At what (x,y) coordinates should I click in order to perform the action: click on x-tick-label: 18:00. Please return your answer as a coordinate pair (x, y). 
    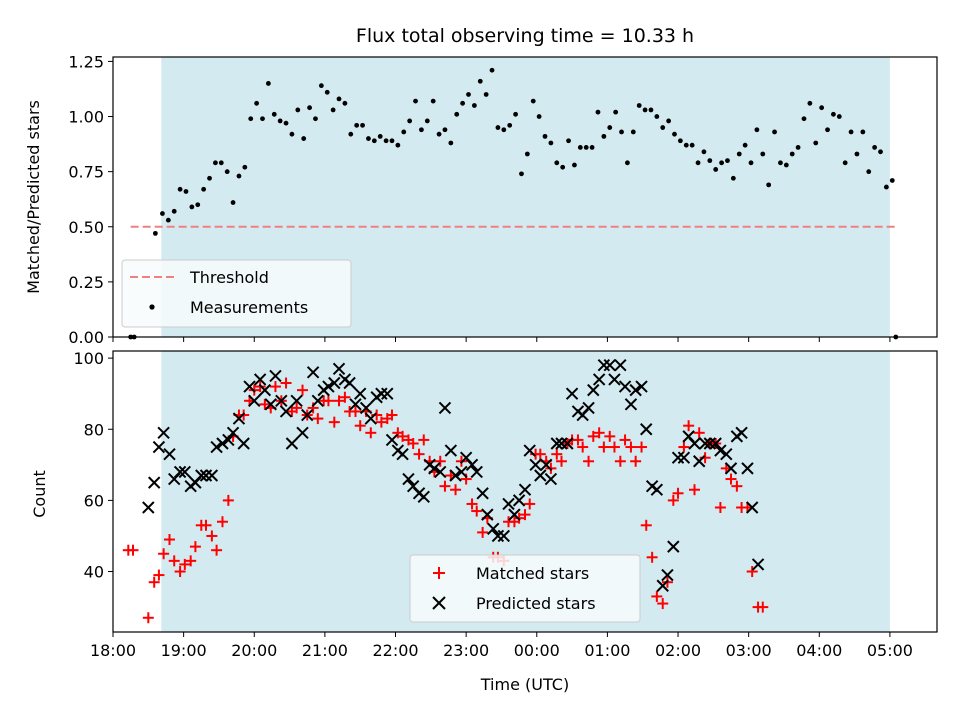
    Looking at the image, I should click on (113, 650).